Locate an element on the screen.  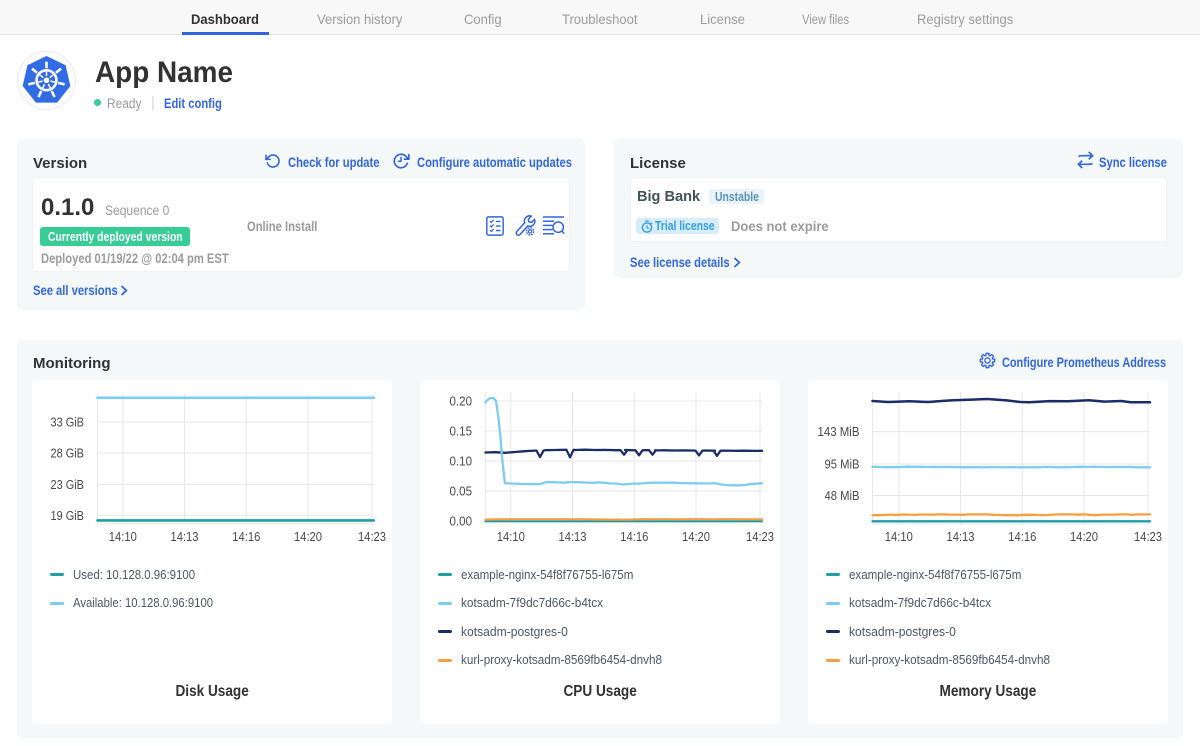
svg-text: 143 MiB is located at coordinates (839, 431).